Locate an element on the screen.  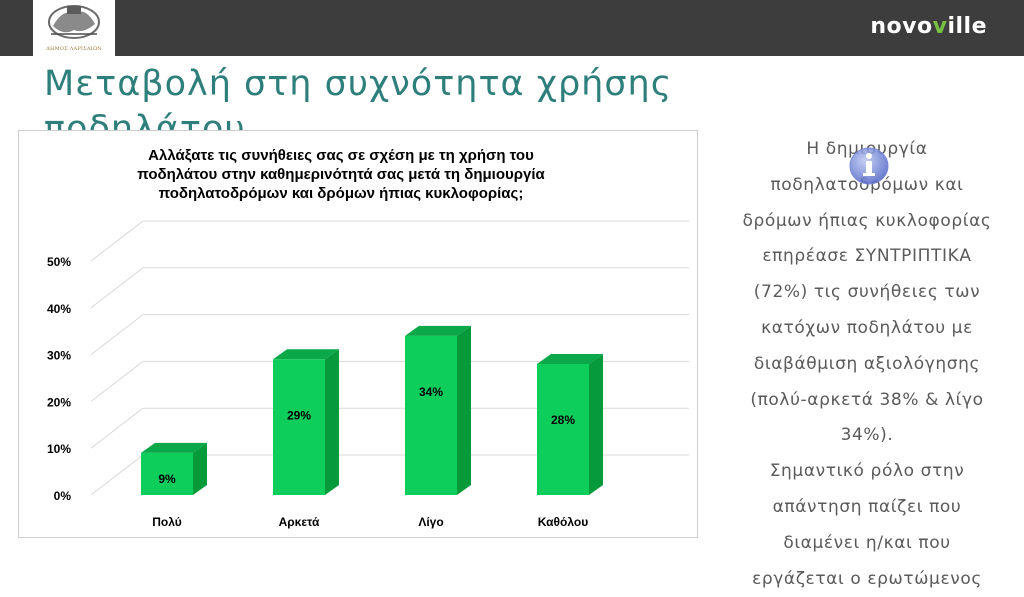
data-label: 34% is located at coordinates (431, 392).